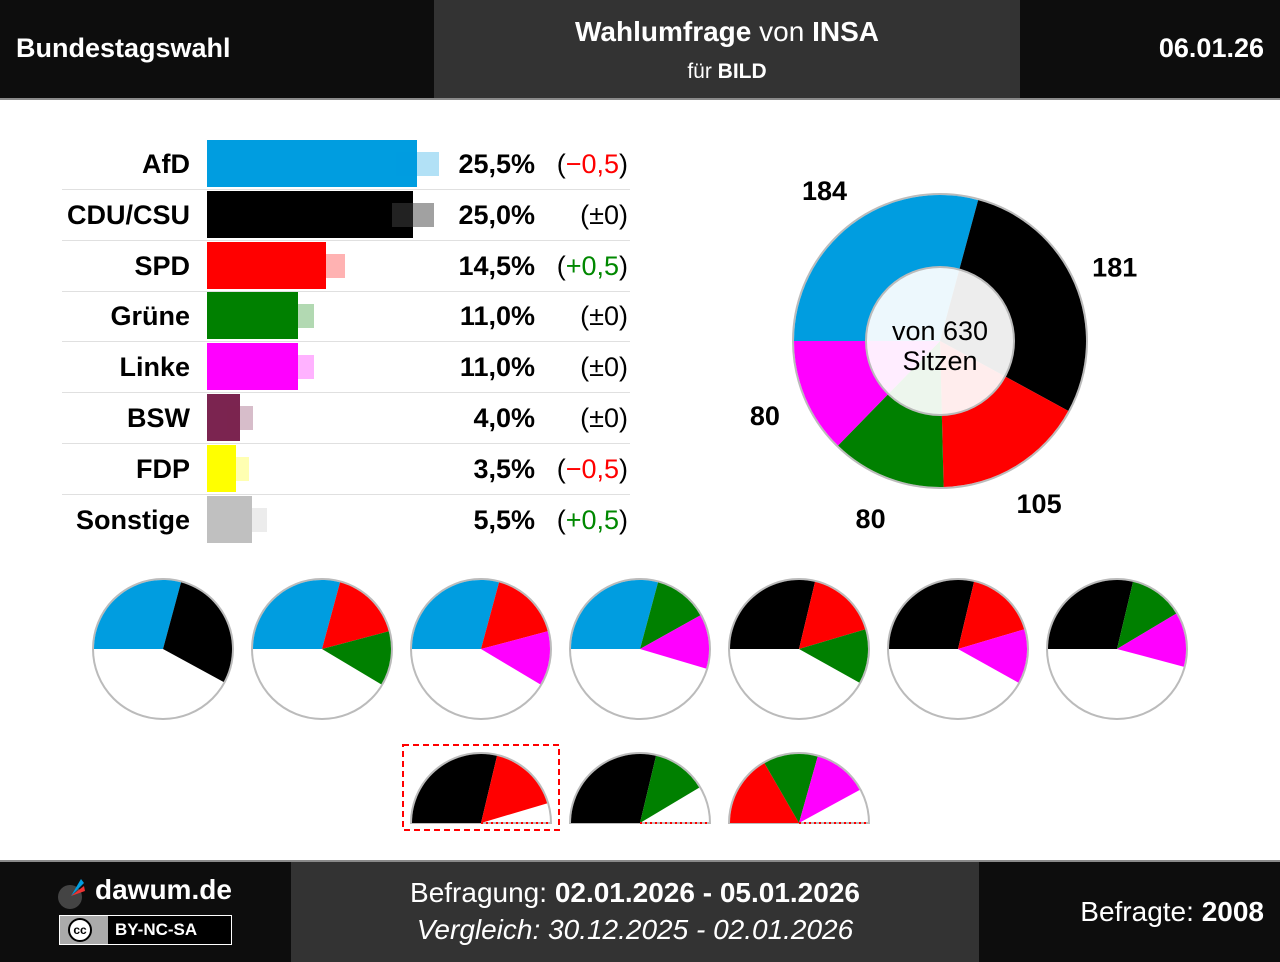  I want to click on party-percent: 25,5%, so click(496, 164).